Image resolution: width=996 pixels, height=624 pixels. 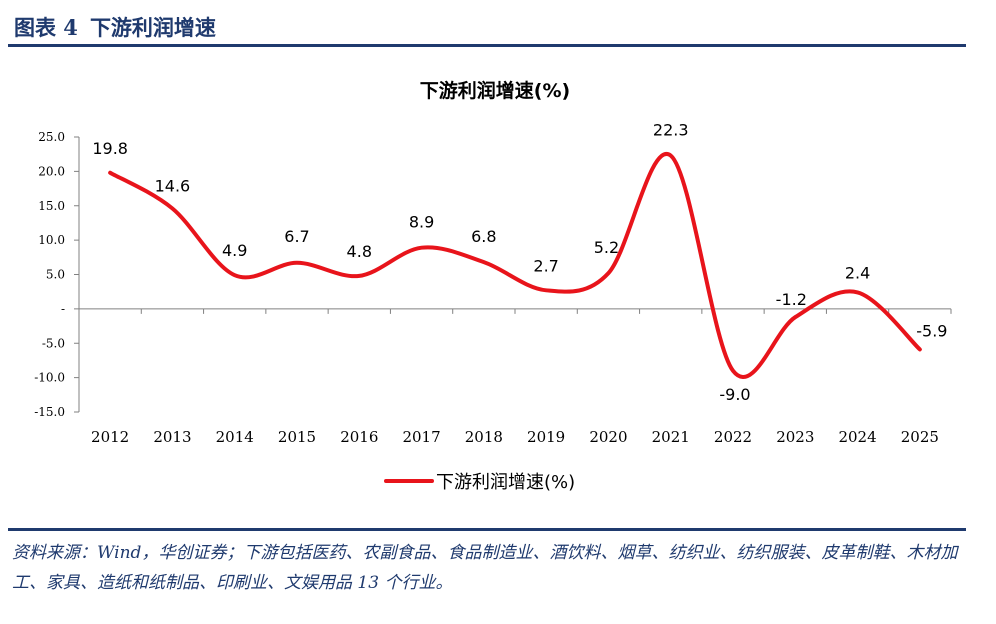 I want to click on chart-legend: 下游利润增速(%), so click(x=479, y=482).